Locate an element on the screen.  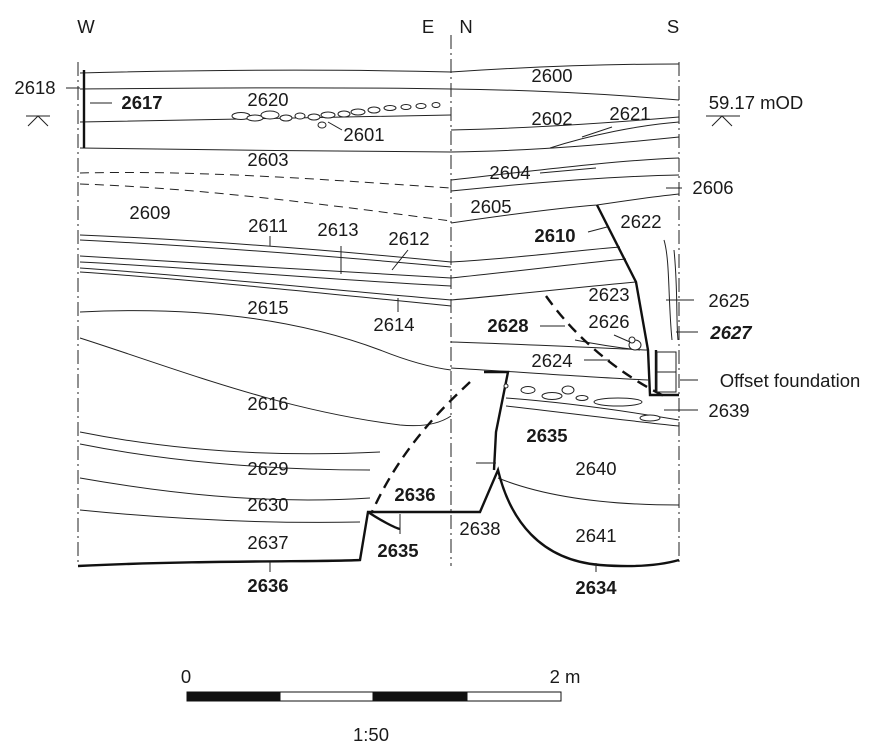
context-2622: 2622 is located at coordinates (640, 221).